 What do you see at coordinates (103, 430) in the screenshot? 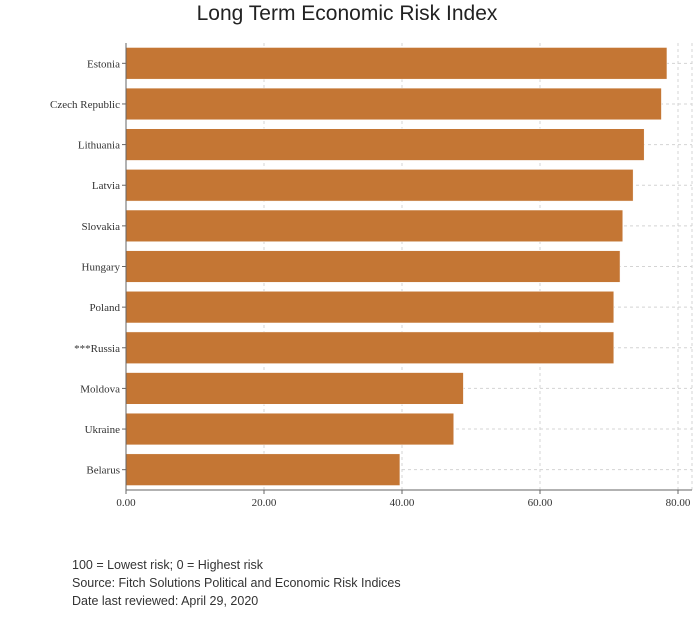
I see `category-label: Ukraine` at bounding box center [103, 430].